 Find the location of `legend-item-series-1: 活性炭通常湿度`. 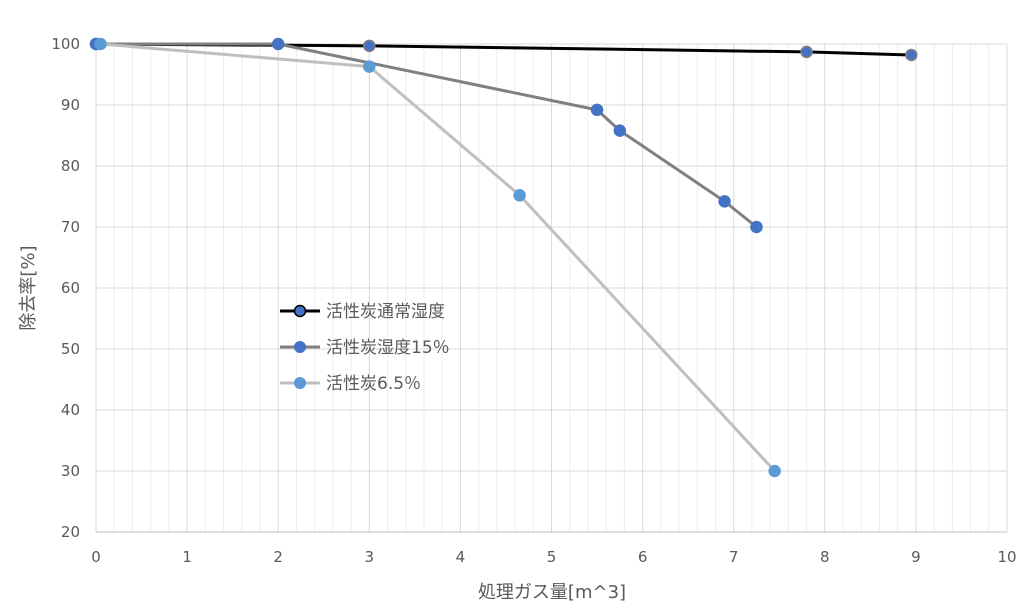

legend-item-series-1: 活性炭通常湿度 is located at coordinates (362, 312).